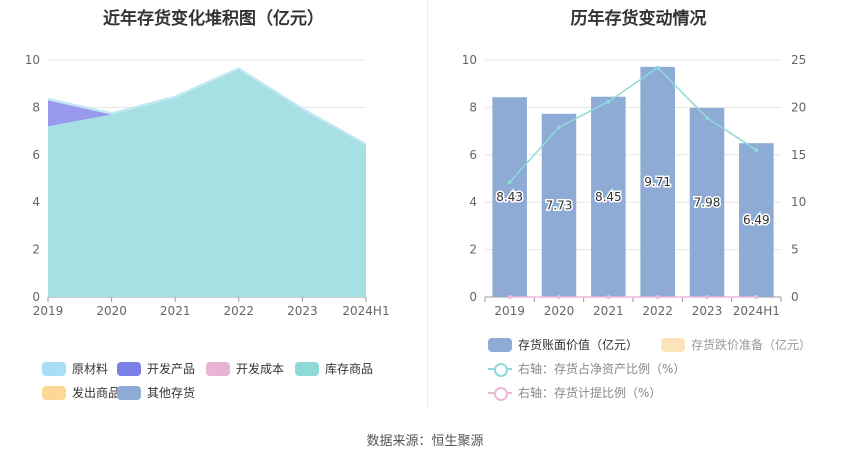  What do you see at coordinates (213, 19) in the screenshot?
I see `left-chart-title: 近年存货变化堆积图（亿元）` at bounding box center [213, 19].